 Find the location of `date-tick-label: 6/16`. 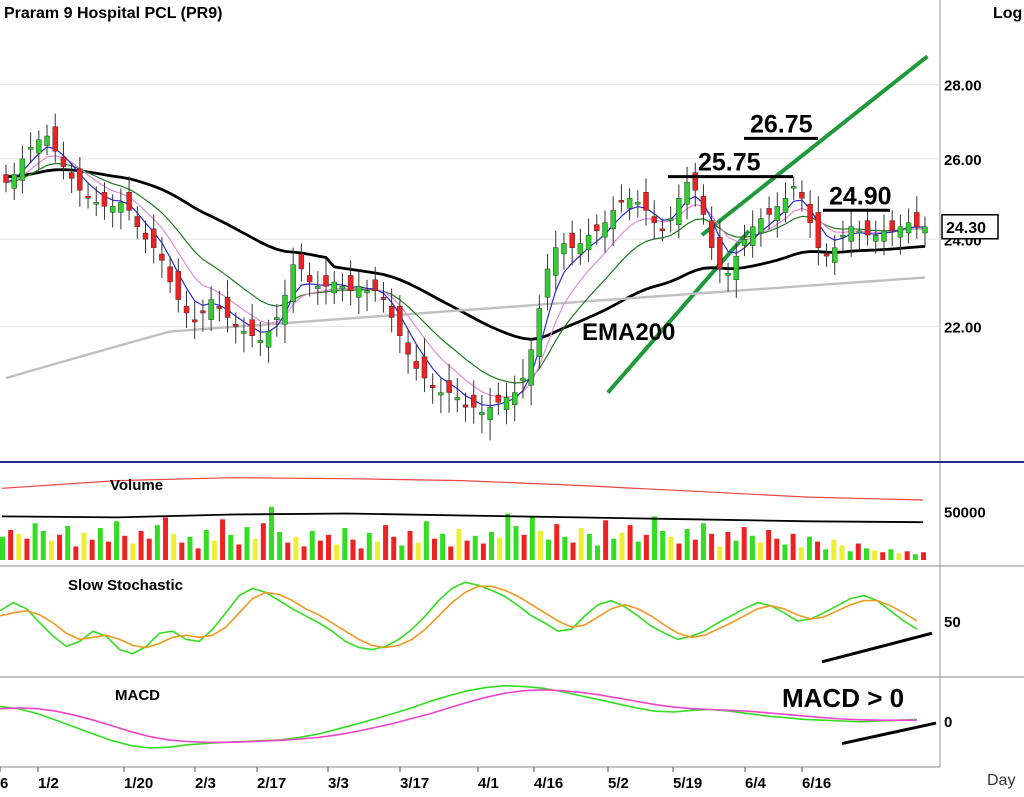

date-tick-label: 6/16 is located at coordinates (816, 783).